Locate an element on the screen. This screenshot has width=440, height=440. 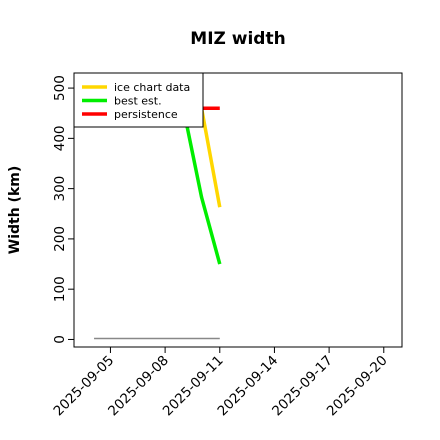
y-tick-label: 300 is located at coordinates (60, 189).